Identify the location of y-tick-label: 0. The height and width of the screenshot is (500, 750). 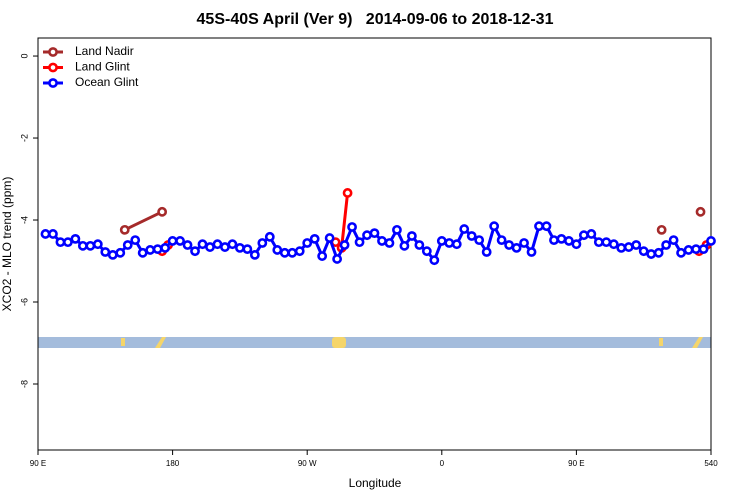
(24, 56).